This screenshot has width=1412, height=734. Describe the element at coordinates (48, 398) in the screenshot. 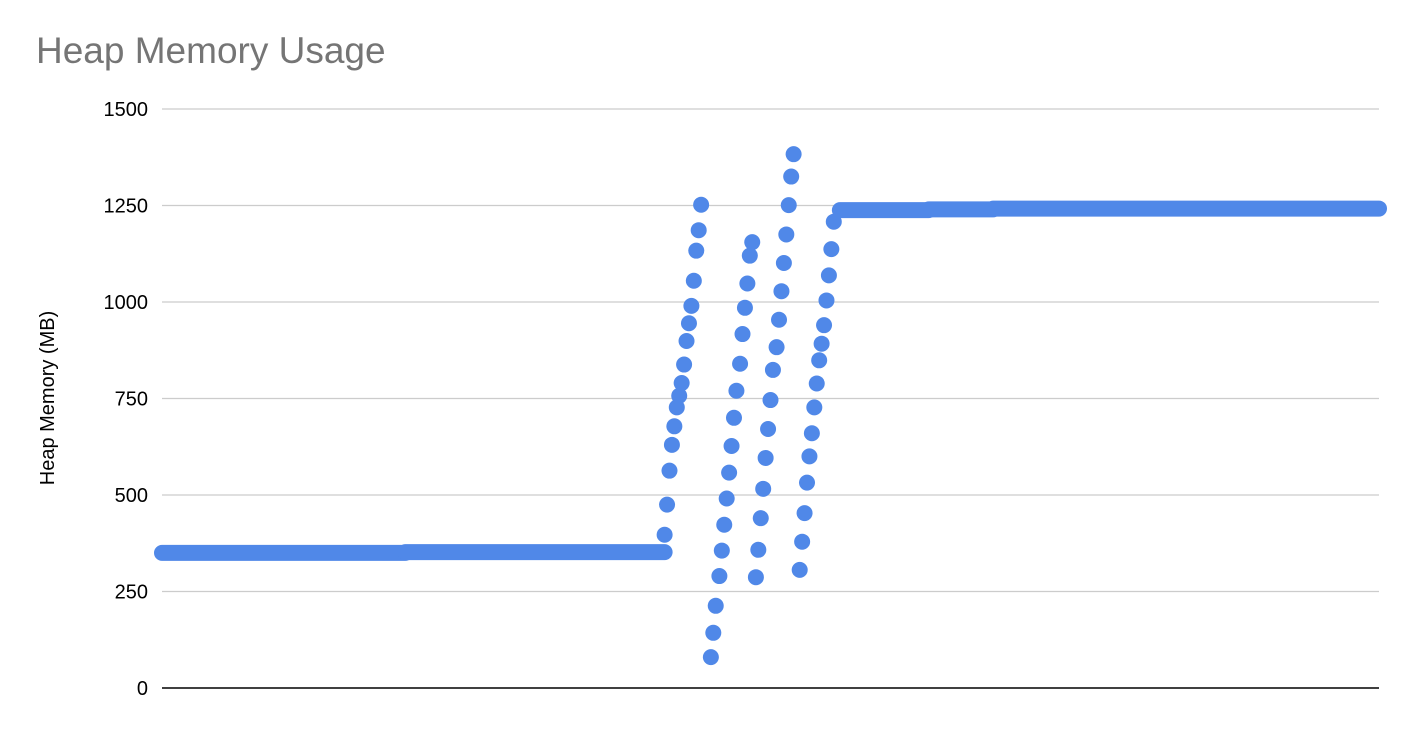

I see `y-axis-label: Heap Memory (MB)` at that location.